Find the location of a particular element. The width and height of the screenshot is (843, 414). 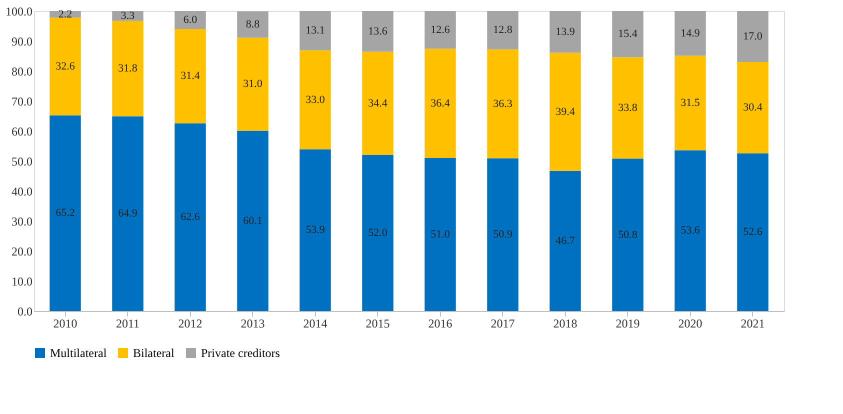

y-tick-label: 20.0 is located at coordinates (22, 251).